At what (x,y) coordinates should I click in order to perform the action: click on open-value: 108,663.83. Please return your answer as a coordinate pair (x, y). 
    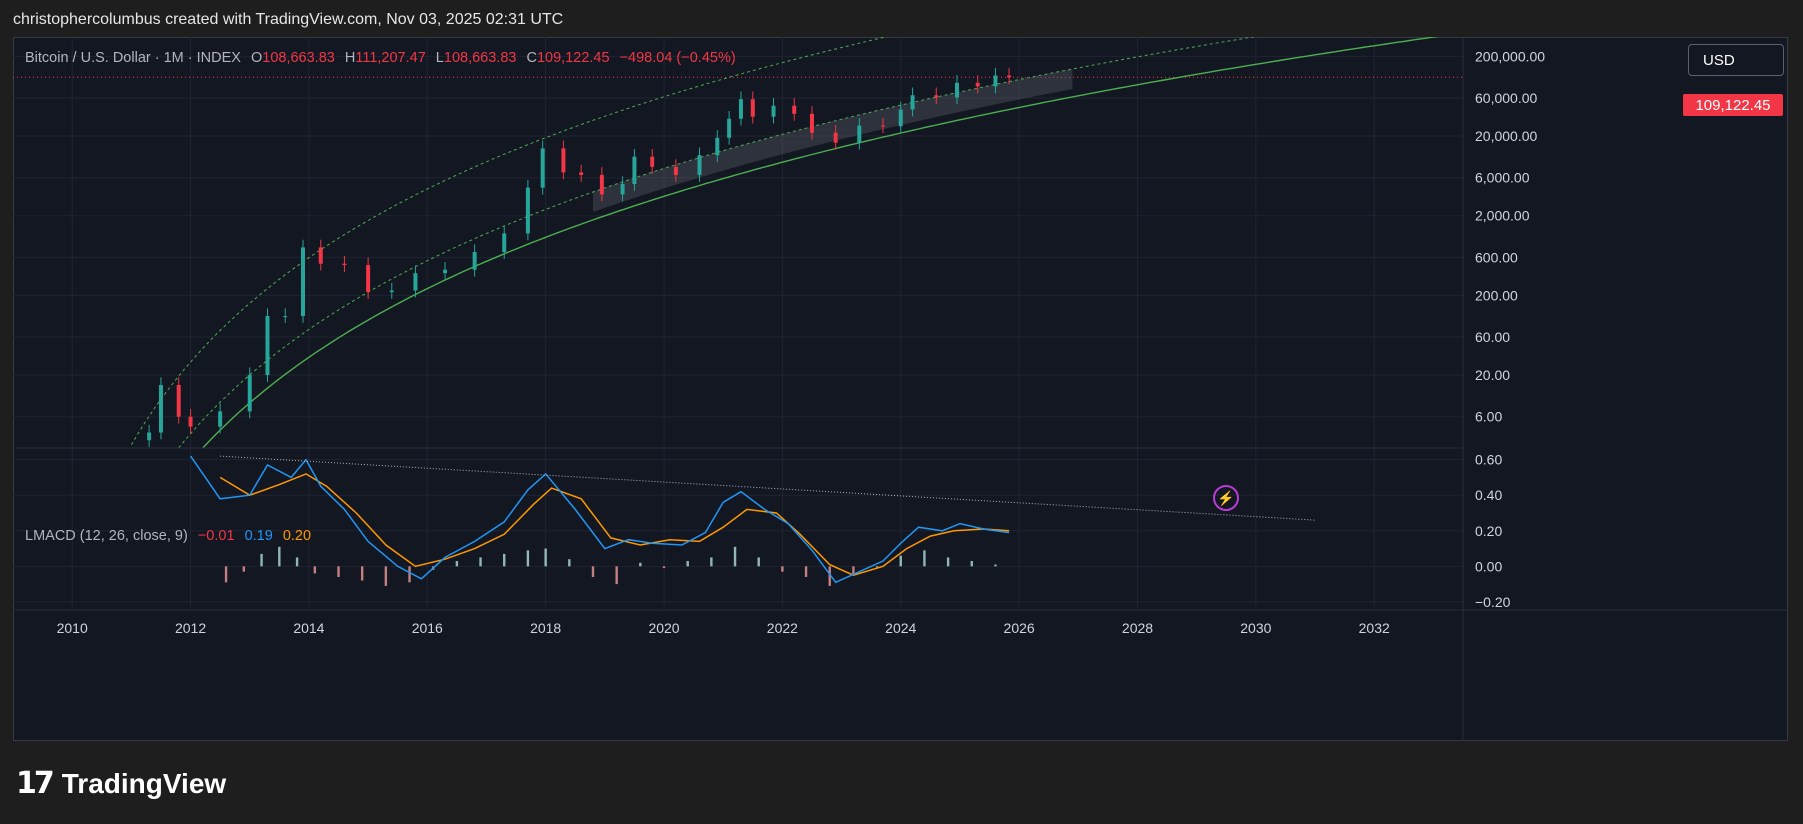
    Looking at the image, I should click on (298, 58).